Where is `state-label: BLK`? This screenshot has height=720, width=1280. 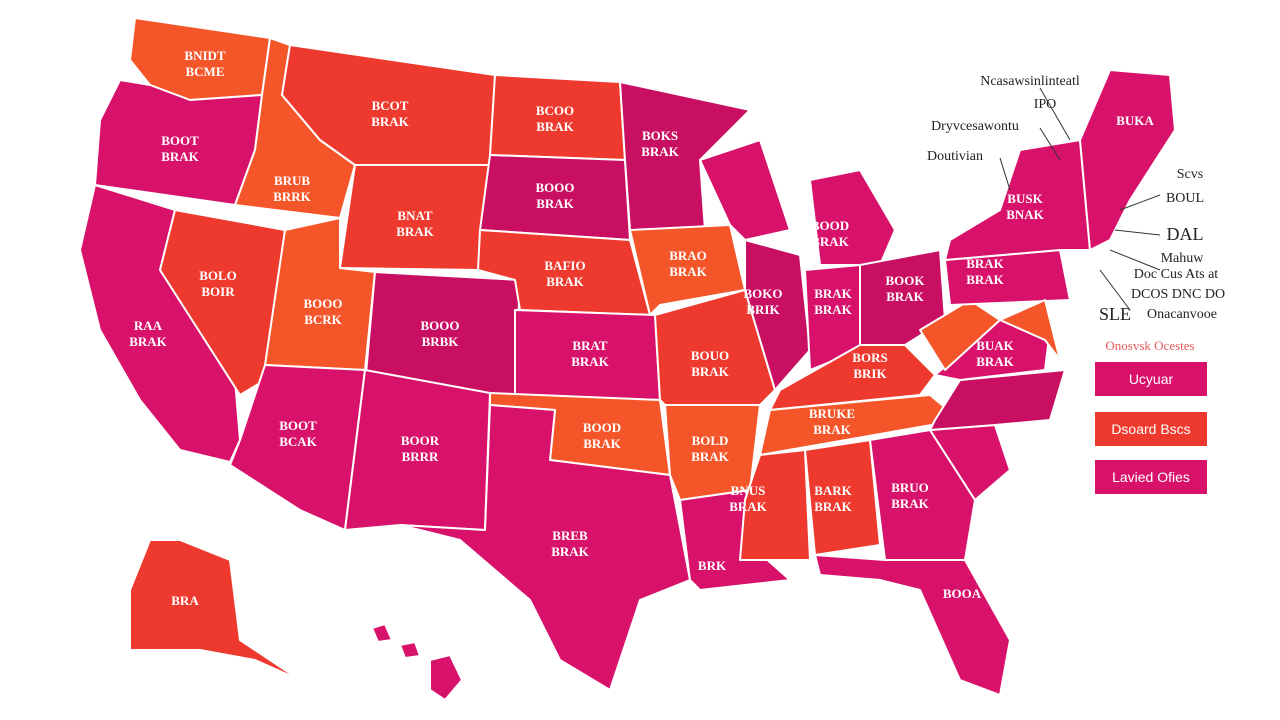 state-label: BLK is located at coordinates (383, 679).